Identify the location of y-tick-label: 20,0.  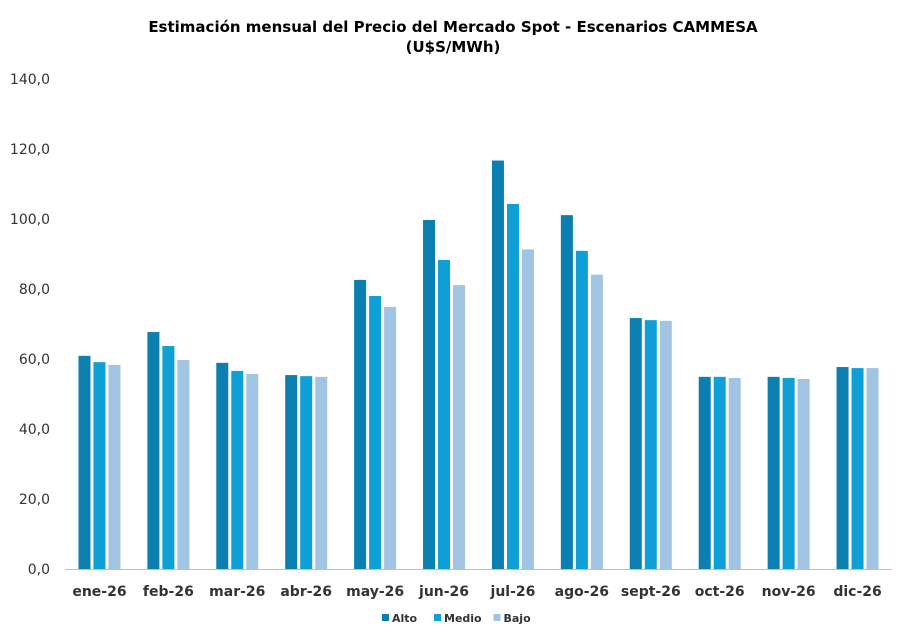
(34, 500).